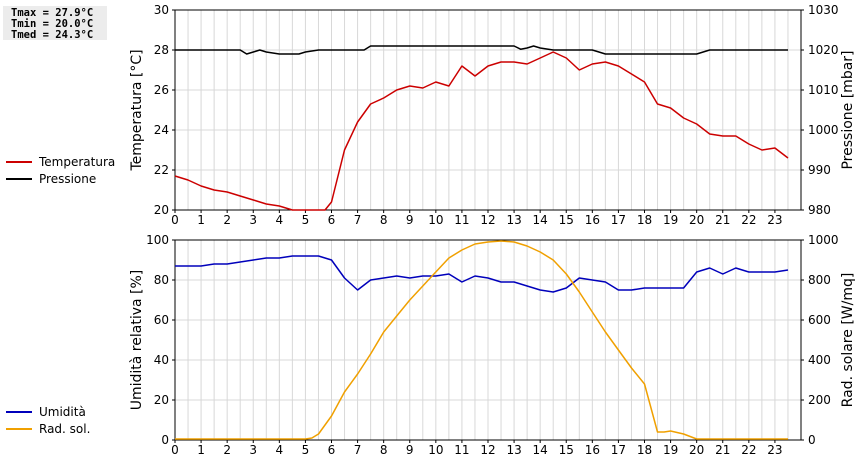 The image size is (860, 460). I want to click on y-left-tick-label: 28, so click(161, 50).